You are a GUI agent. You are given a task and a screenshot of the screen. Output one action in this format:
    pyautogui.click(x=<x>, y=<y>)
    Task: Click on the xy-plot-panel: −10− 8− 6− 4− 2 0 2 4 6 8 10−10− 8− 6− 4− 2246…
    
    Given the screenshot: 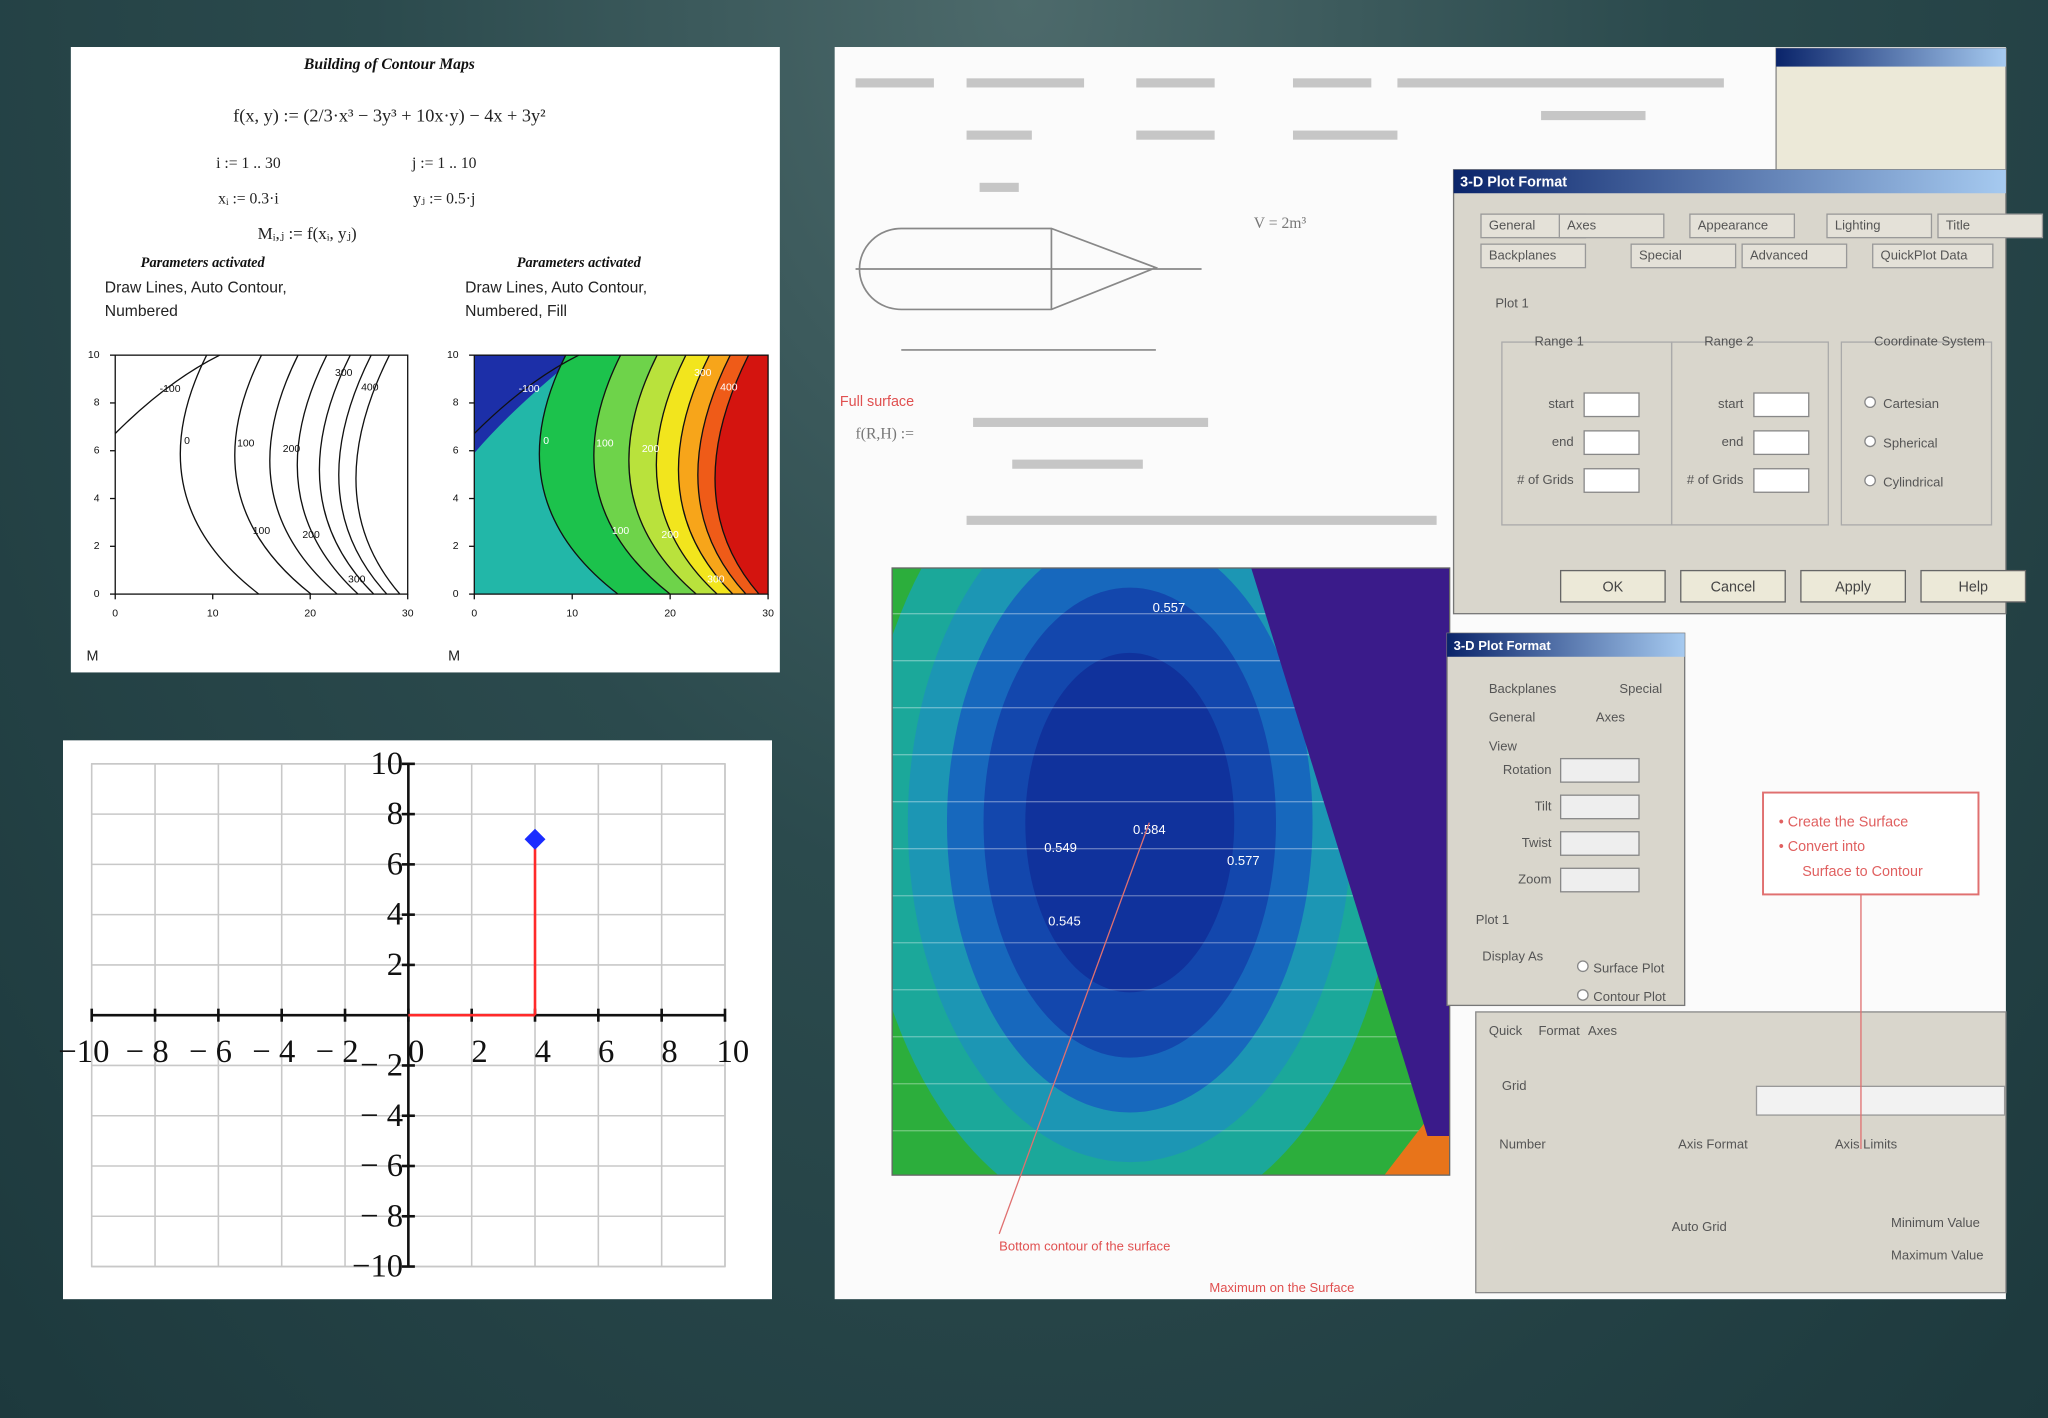 What is the action you would take?
    pyautogui.click(x=415, y=1020)
    